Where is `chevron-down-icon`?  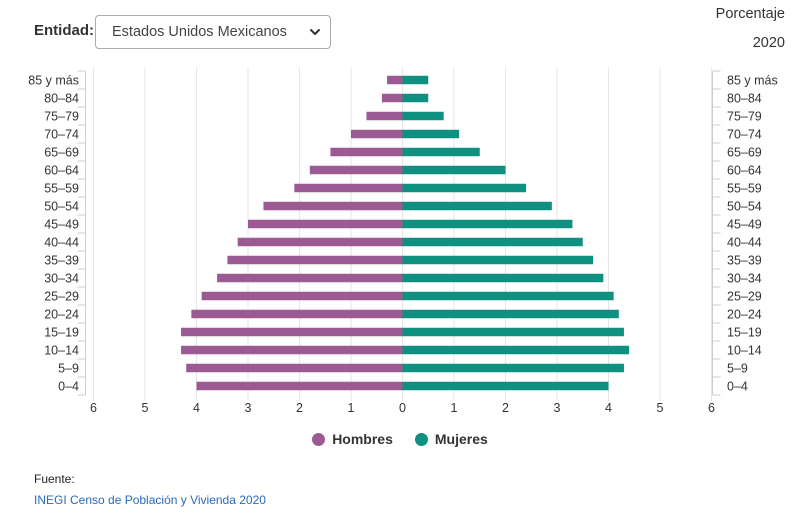 chevron-down-icon is located at coordinates (315, 32).